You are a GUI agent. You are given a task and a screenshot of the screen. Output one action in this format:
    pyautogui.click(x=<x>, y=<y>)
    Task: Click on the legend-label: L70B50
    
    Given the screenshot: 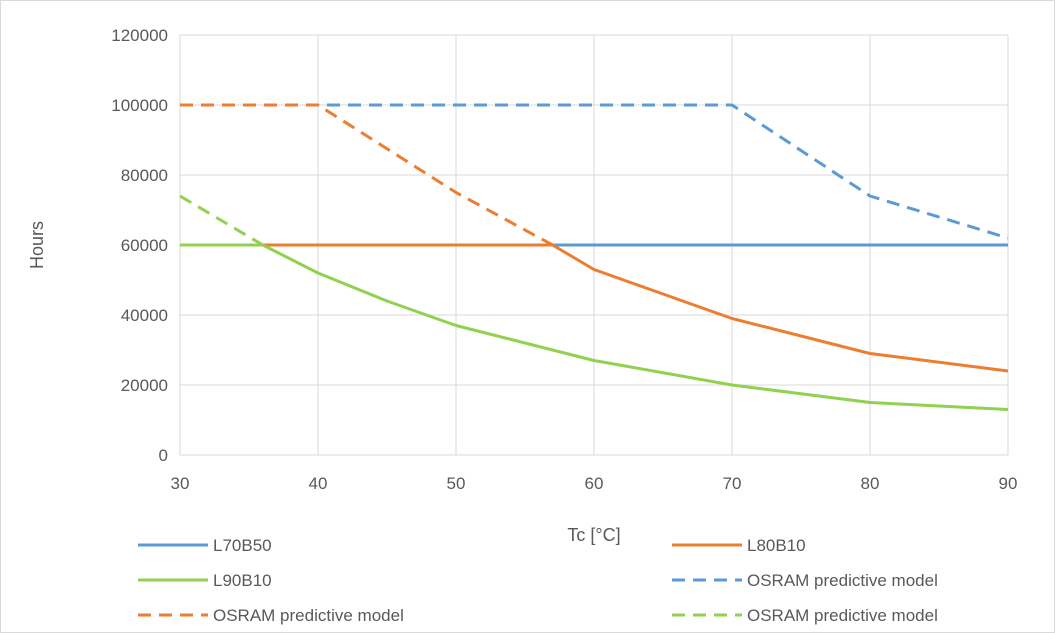 What is the action you would take?
    pyautogui.click(x=242, y=545)
    